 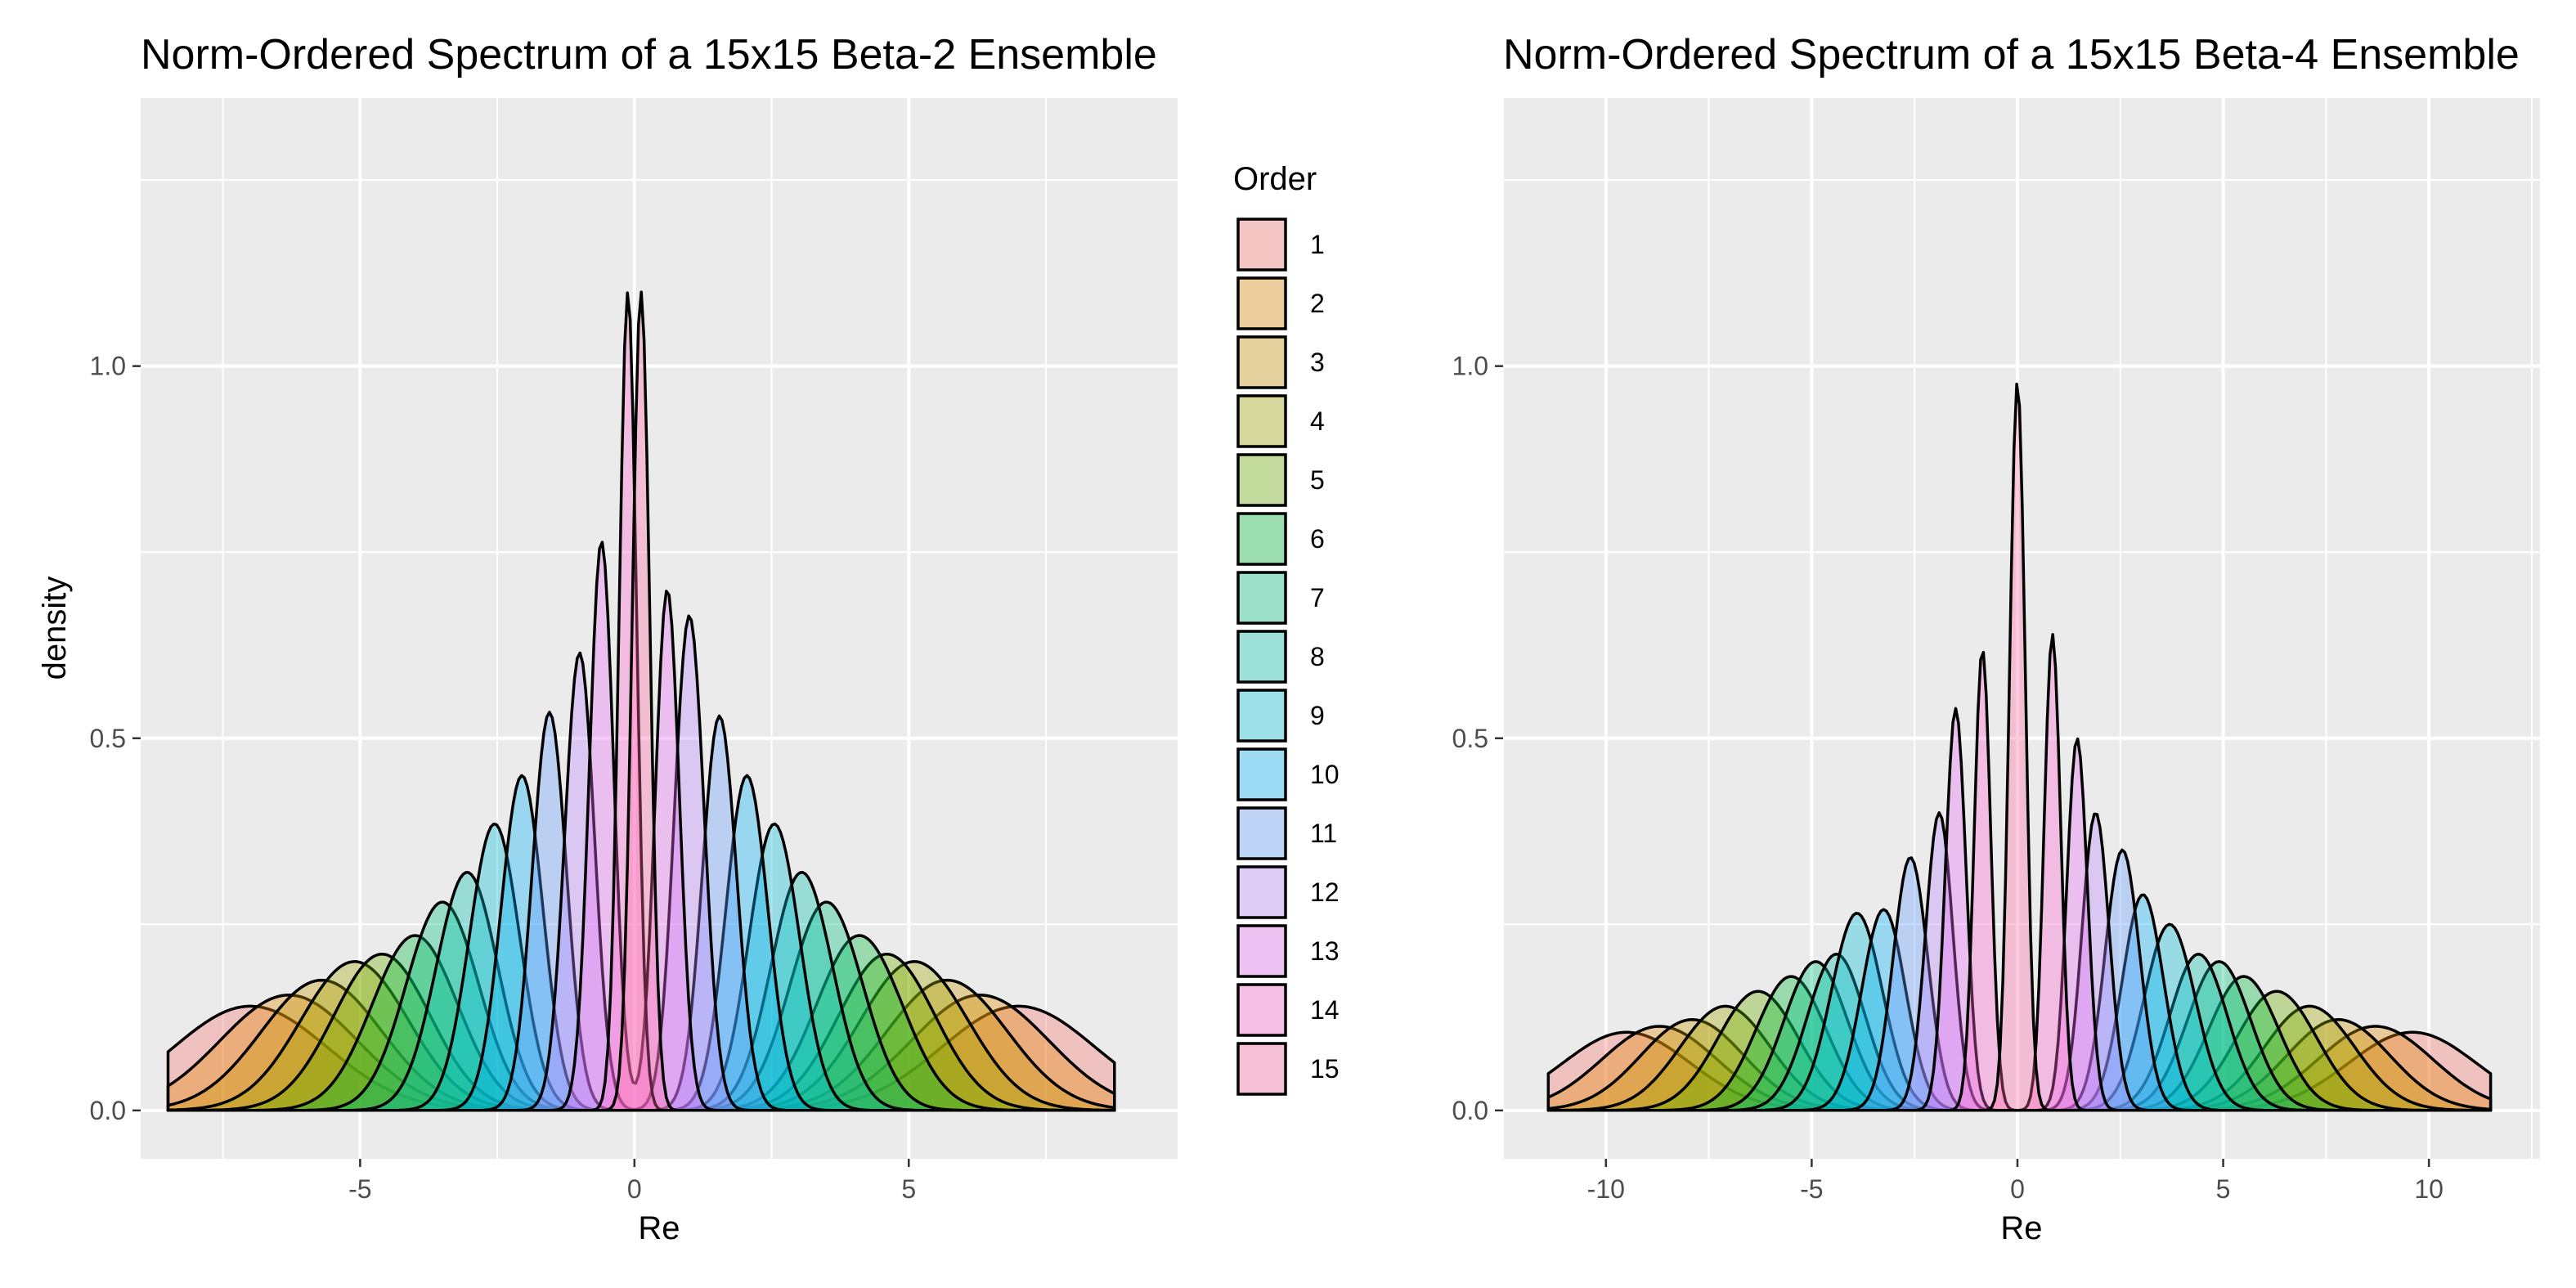 I want to click on legend-label: 13, so click(x=1325, y=951).